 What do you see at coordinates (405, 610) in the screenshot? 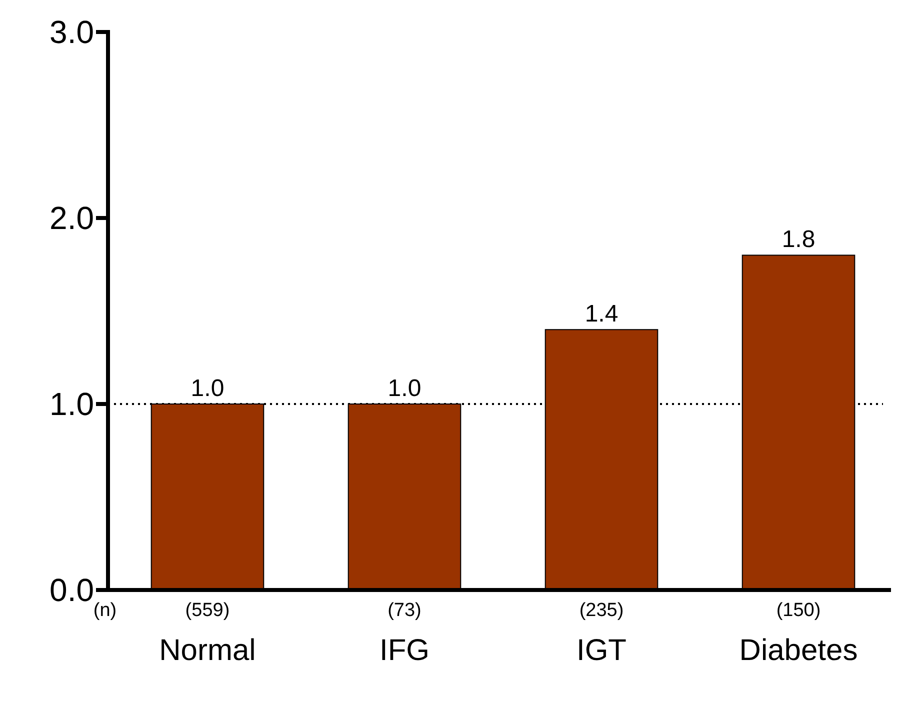
I see `text: (73)` at bounding box center [405, 610].